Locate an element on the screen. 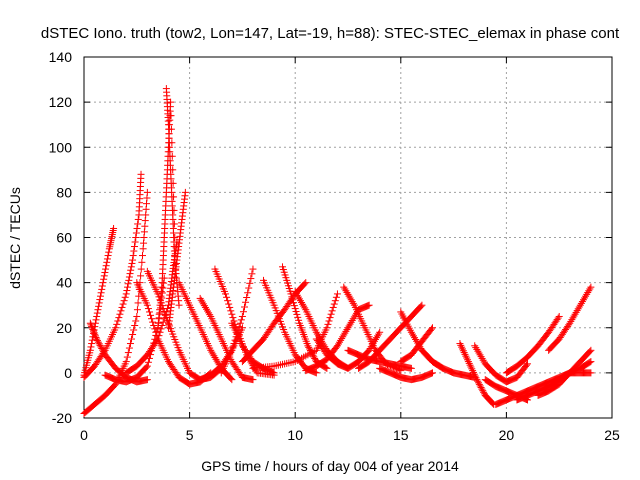 The image size is (640, 480). x-tick-label: 15 is located at coordinates (401, 435).